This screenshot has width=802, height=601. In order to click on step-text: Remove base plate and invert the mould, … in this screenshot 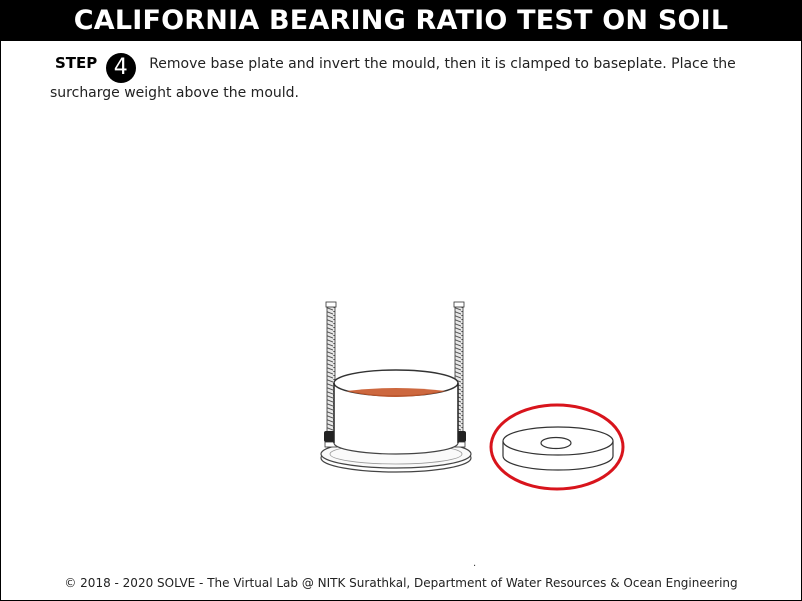, I will do `click(393, 78)`.